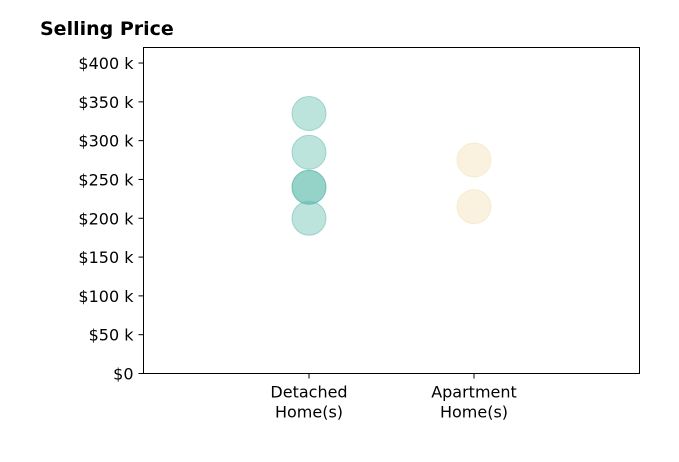 The width and height of the screenshot is (679, 462). Describe the element at coordinates (106, 63) in the screenshot. I see `y-tick-label: $400 k` at that location.